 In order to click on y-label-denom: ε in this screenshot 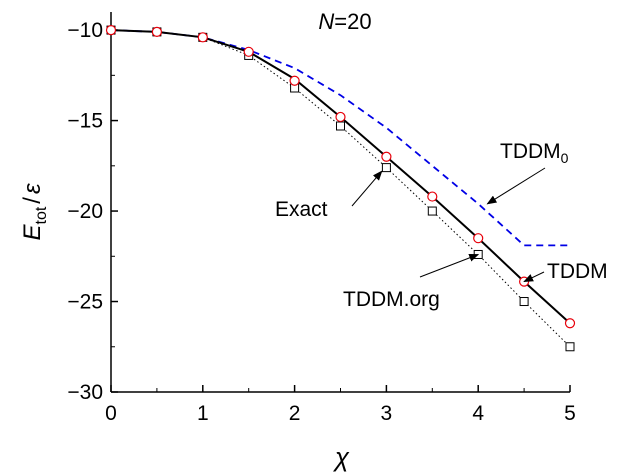, I will do `click(32, 188)`.